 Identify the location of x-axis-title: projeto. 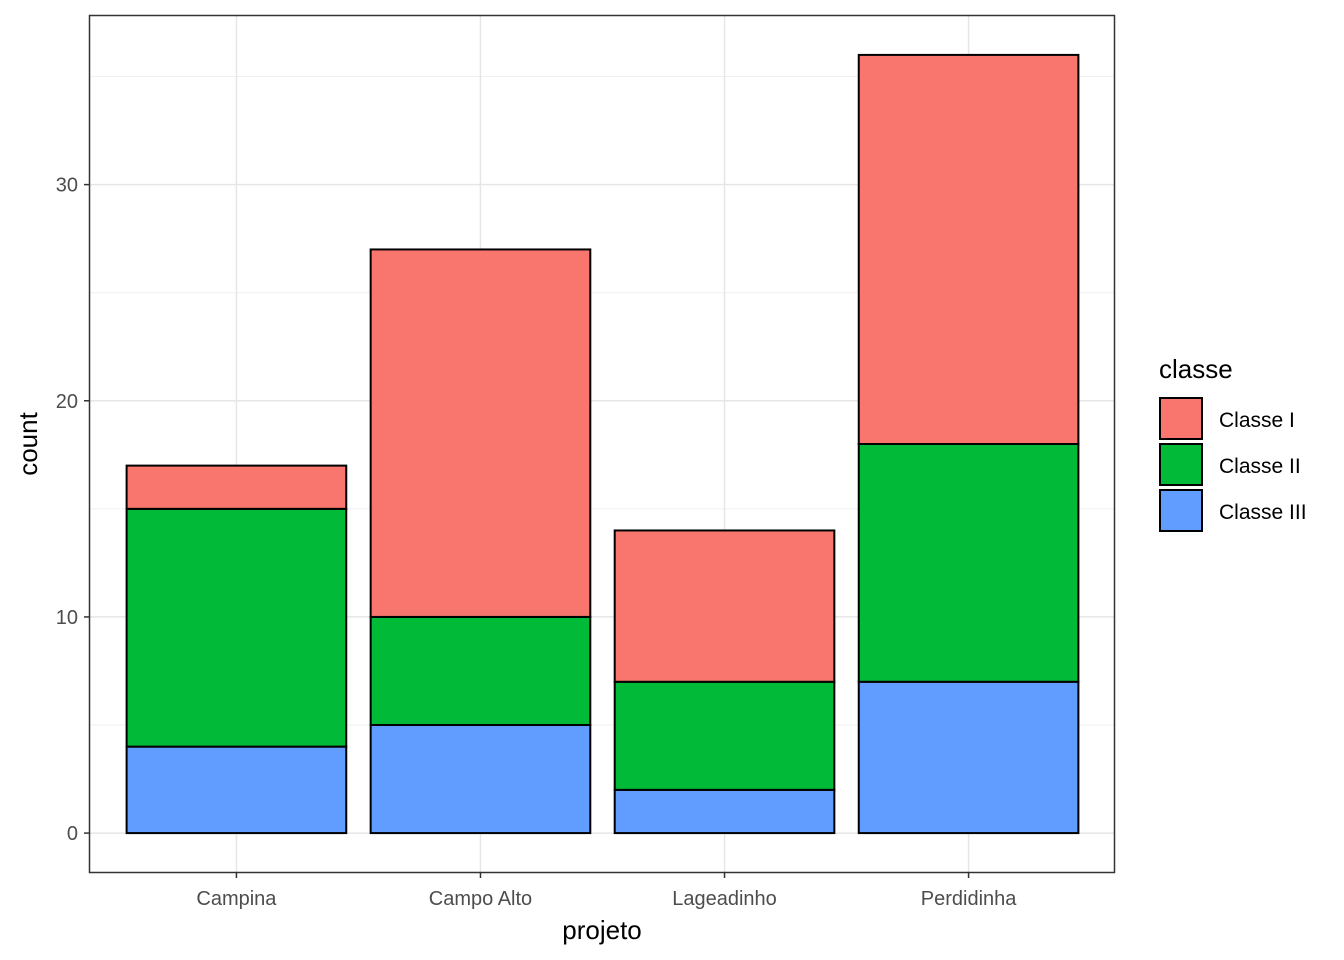
(602, 930).